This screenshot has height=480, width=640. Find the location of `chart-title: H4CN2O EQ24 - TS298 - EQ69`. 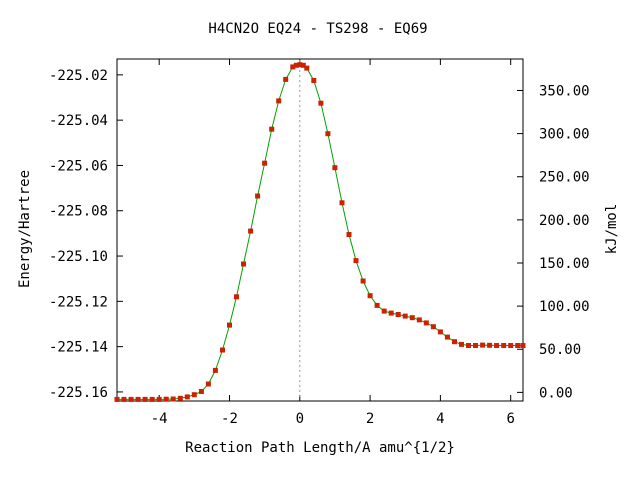

chart-title: H4CN2O EQ24 - TS298 - EQ69 is located at coordinates (317, 29).